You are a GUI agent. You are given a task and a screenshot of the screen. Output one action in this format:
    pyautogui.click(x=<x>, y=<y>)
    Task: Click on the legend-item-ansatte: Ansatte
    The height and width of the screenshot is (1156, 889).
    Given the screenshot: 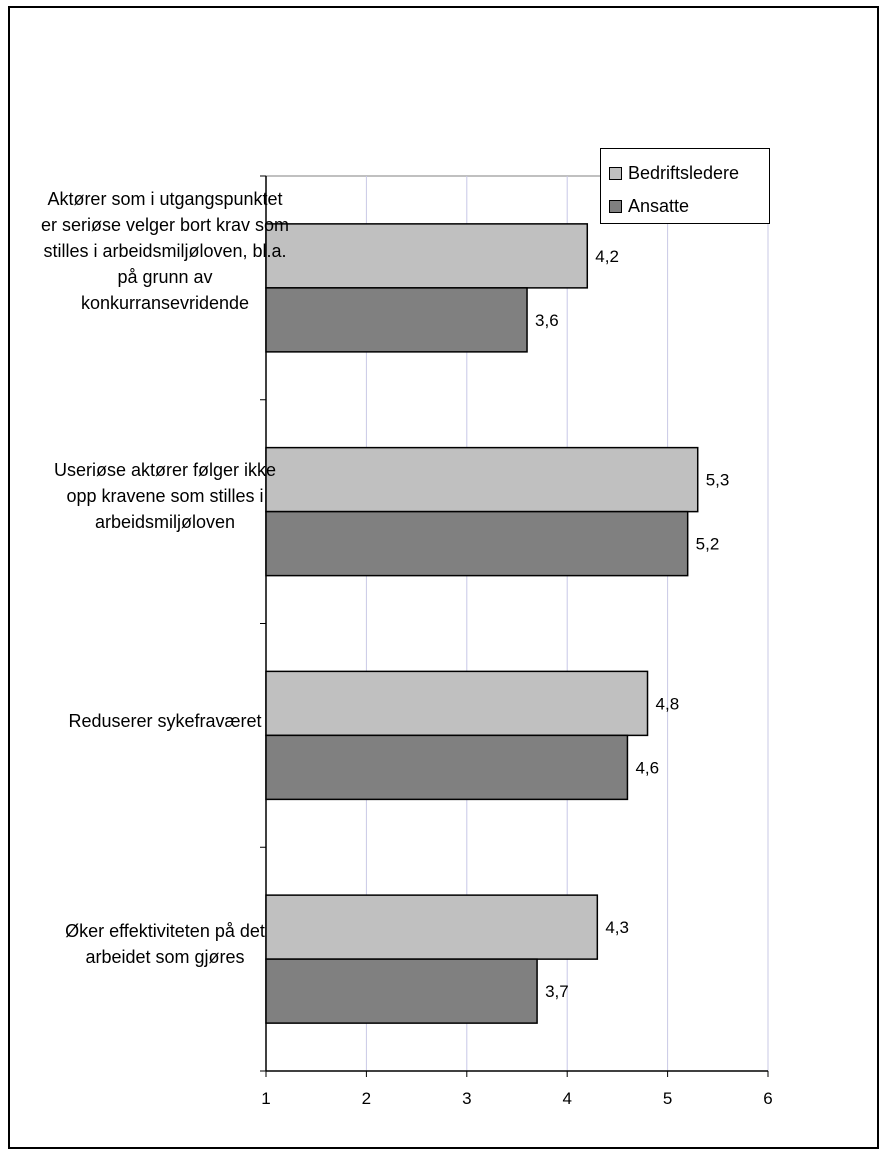 What is the action you would take?
    pyautogui.click(x=649, y=206)
    